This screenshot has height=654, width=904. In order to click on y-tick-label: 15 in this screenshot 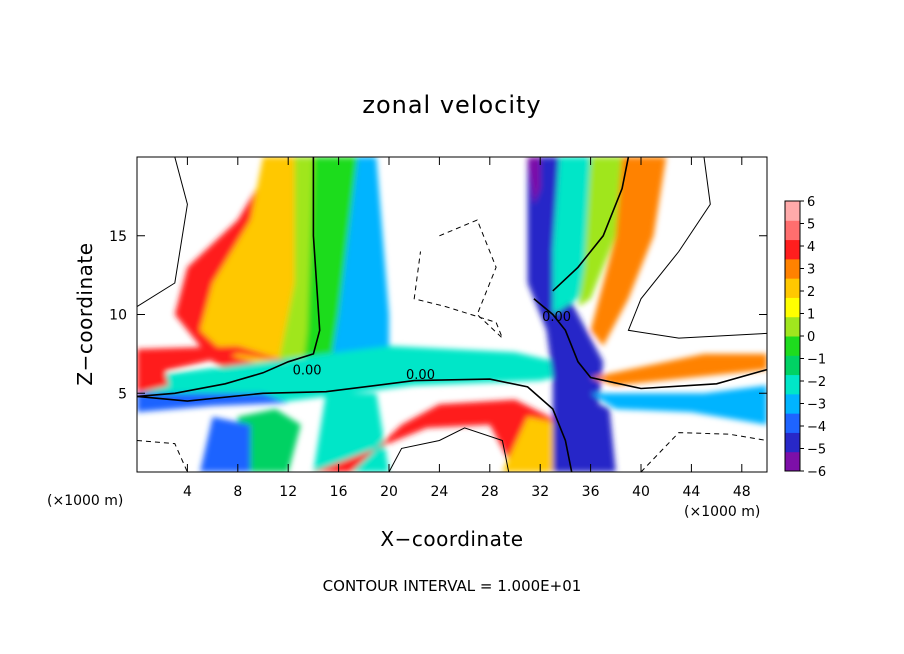, I will do `click(118, 237)`.